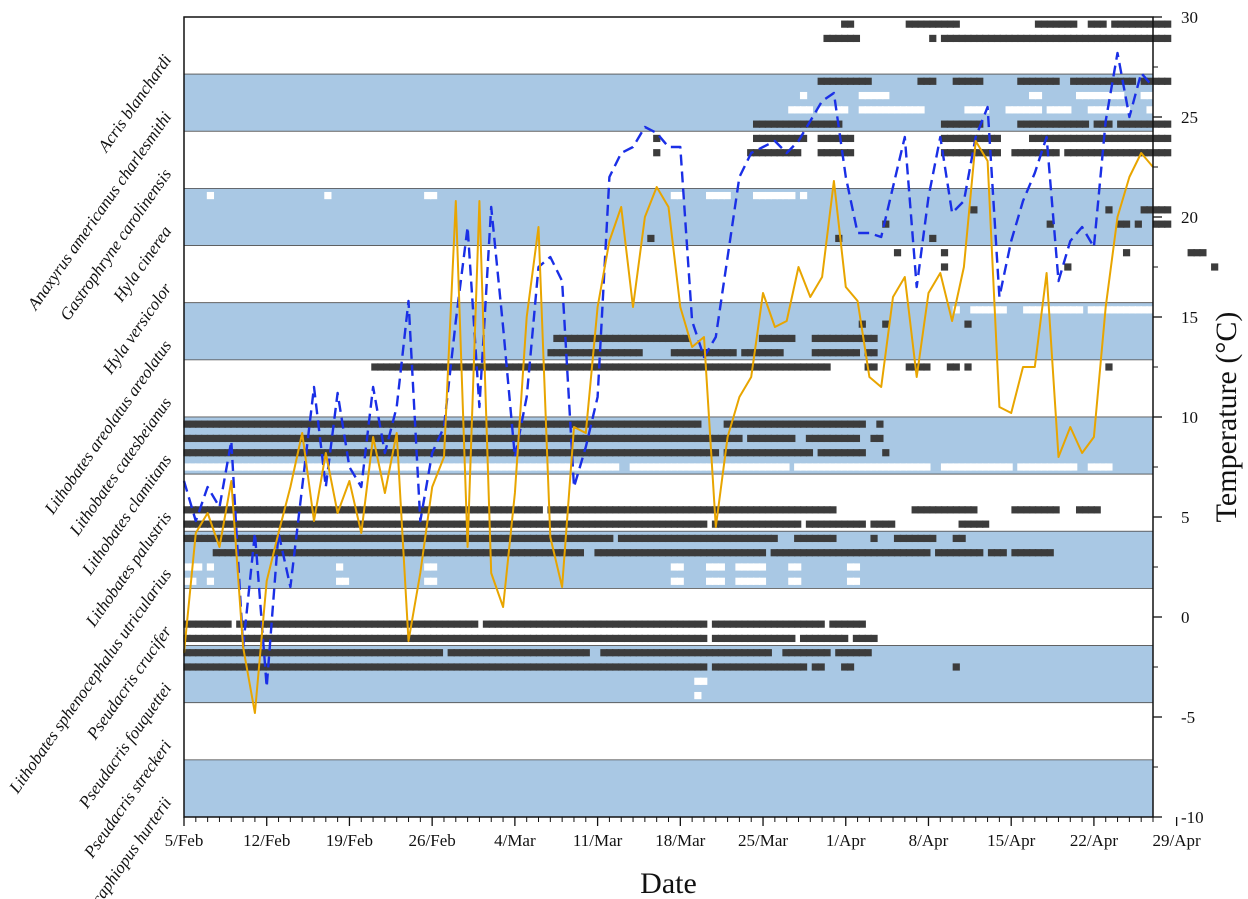  Describe the element at coordinates (1185, 617) in the screenshot. I see `y-tick-label: 0` at that location.